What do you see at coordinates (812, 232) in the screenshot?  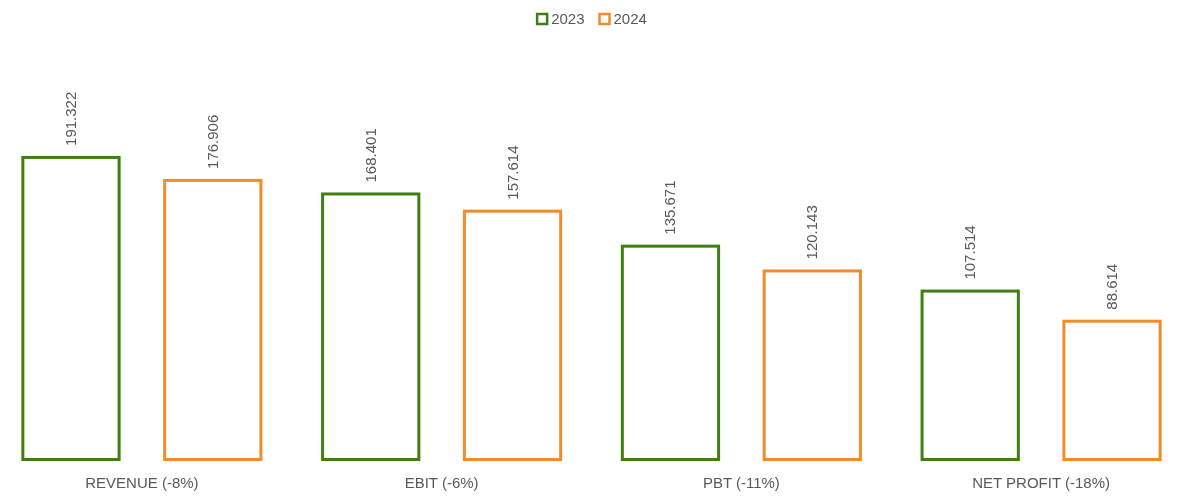 I see `data-label: 120.143` at bounding box center [812, 232].